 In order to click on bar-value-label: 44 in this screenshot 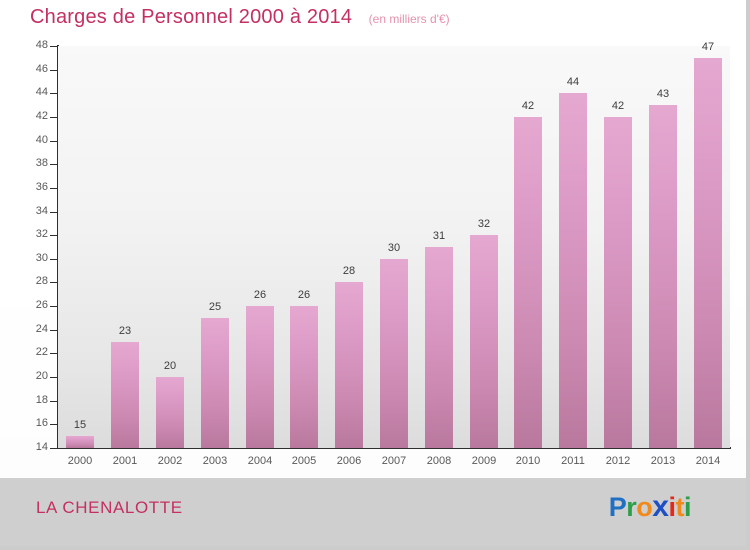, I will do `click(573, 82)`.